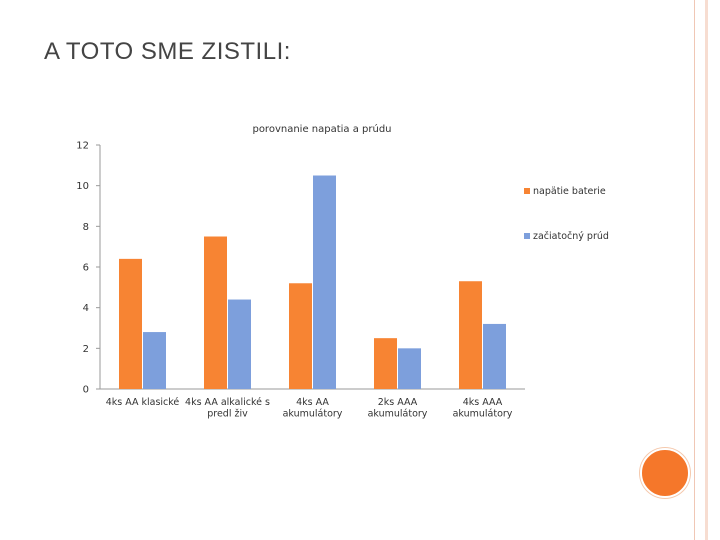 Image resolution: width=720 pixels, height=540 pixels. What do you see at coordinates (82, 146) in the screenshot?
I see `y-tick-label: 12` at bounding box center [82, 146].